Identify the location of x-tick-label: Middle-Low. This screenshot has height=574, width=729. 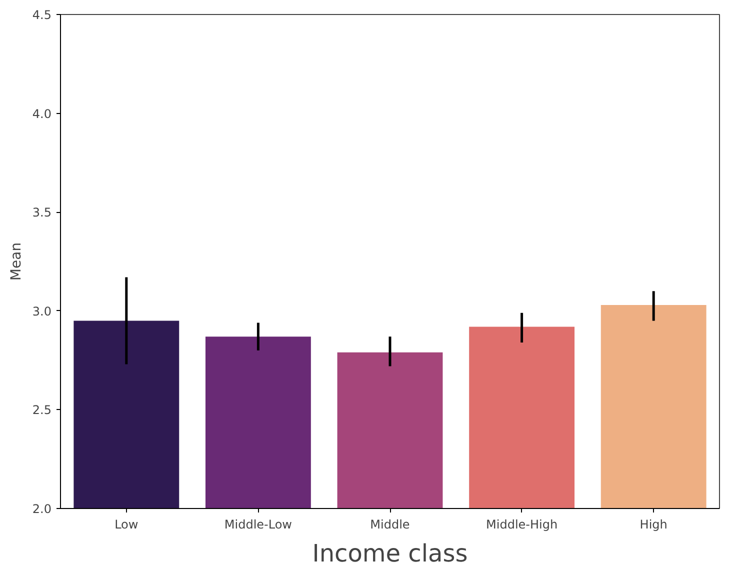
(258, 525).